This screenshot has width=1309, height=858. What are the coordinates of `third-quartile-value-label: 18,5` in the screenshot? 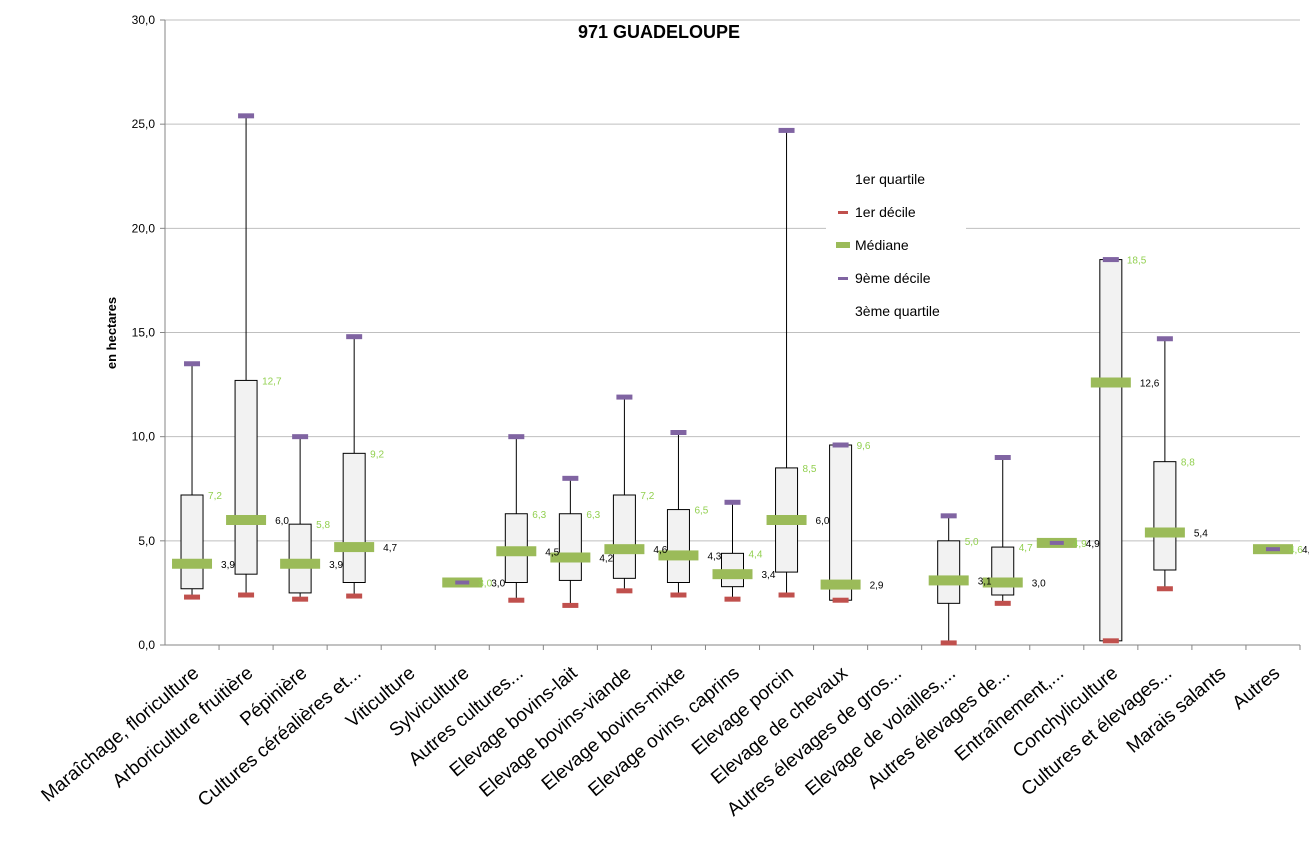 It's located at (1137, 261).